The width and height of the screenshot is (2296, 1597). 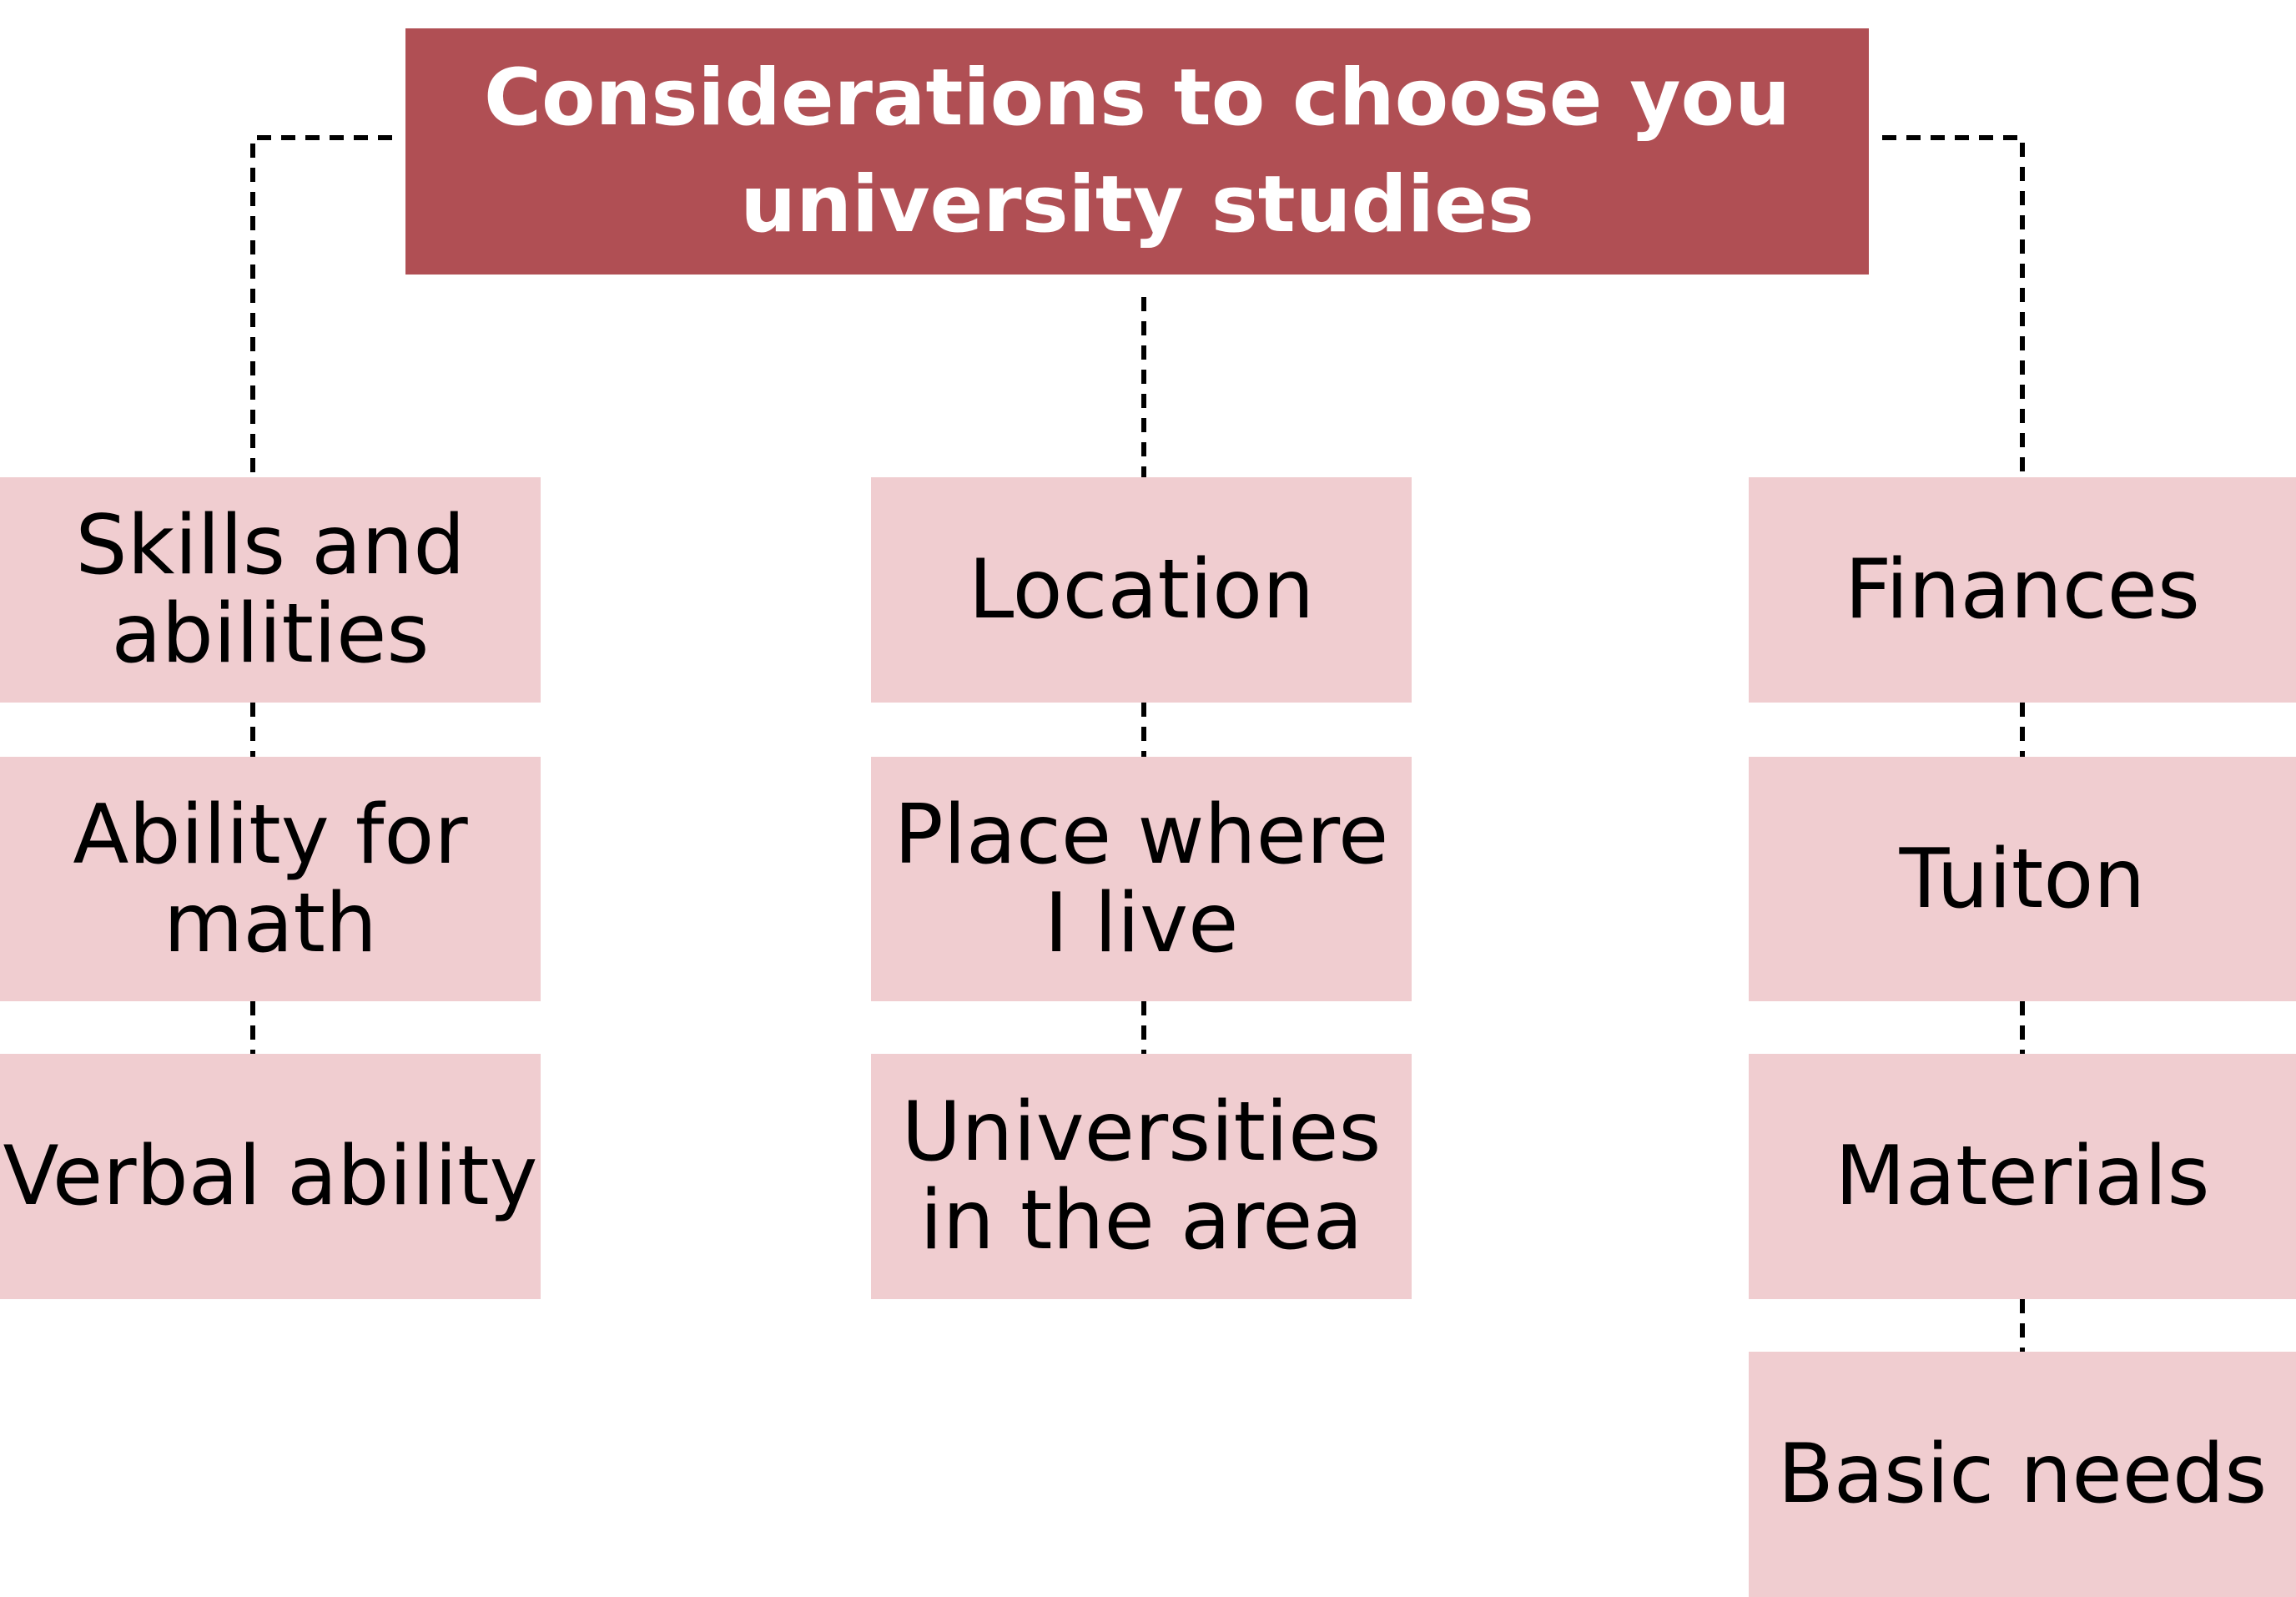 I want to click on connector-root-to-skills, so click(x=321, y=306).